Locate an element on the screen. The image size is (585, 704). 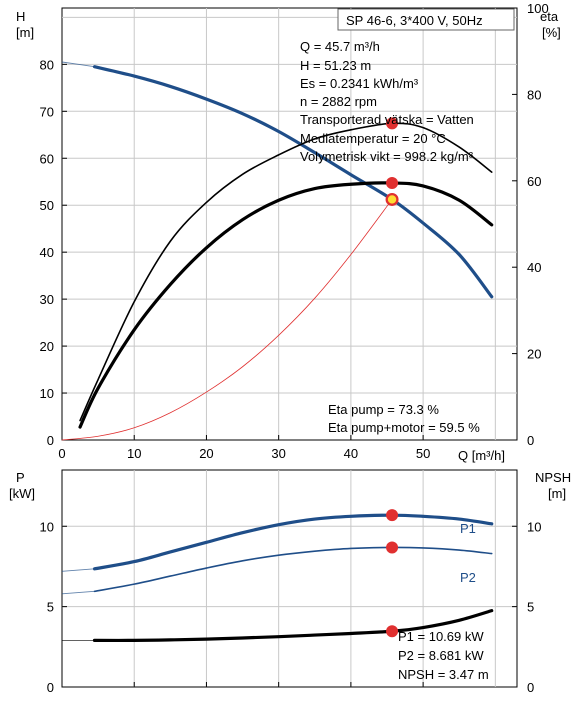
series-label-p2: P2 is located at coordinates (468, 577).